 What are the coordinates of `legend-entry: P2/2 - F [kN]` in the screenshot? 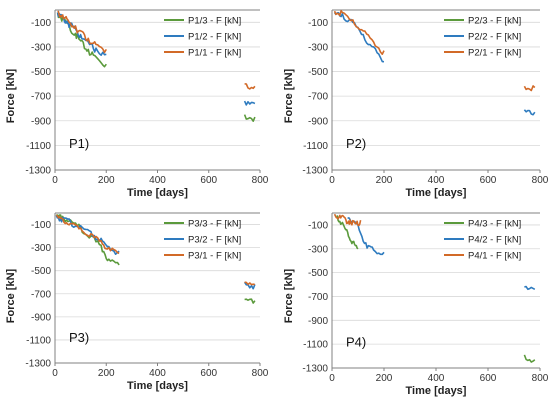 It's located at (494, 37).